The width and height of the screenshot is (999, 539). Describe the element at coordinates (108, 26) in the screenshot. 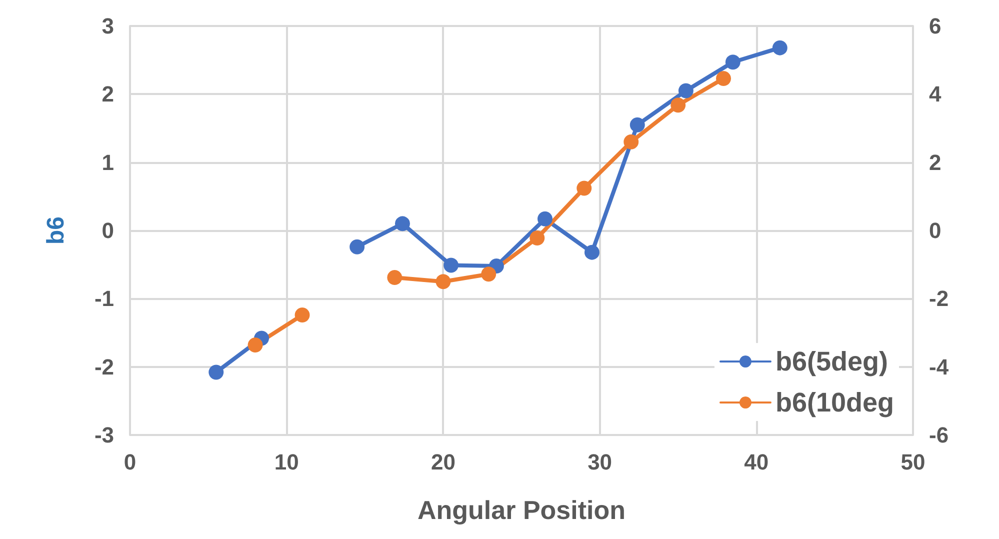

I see `y-tick-label: 3` at that location.